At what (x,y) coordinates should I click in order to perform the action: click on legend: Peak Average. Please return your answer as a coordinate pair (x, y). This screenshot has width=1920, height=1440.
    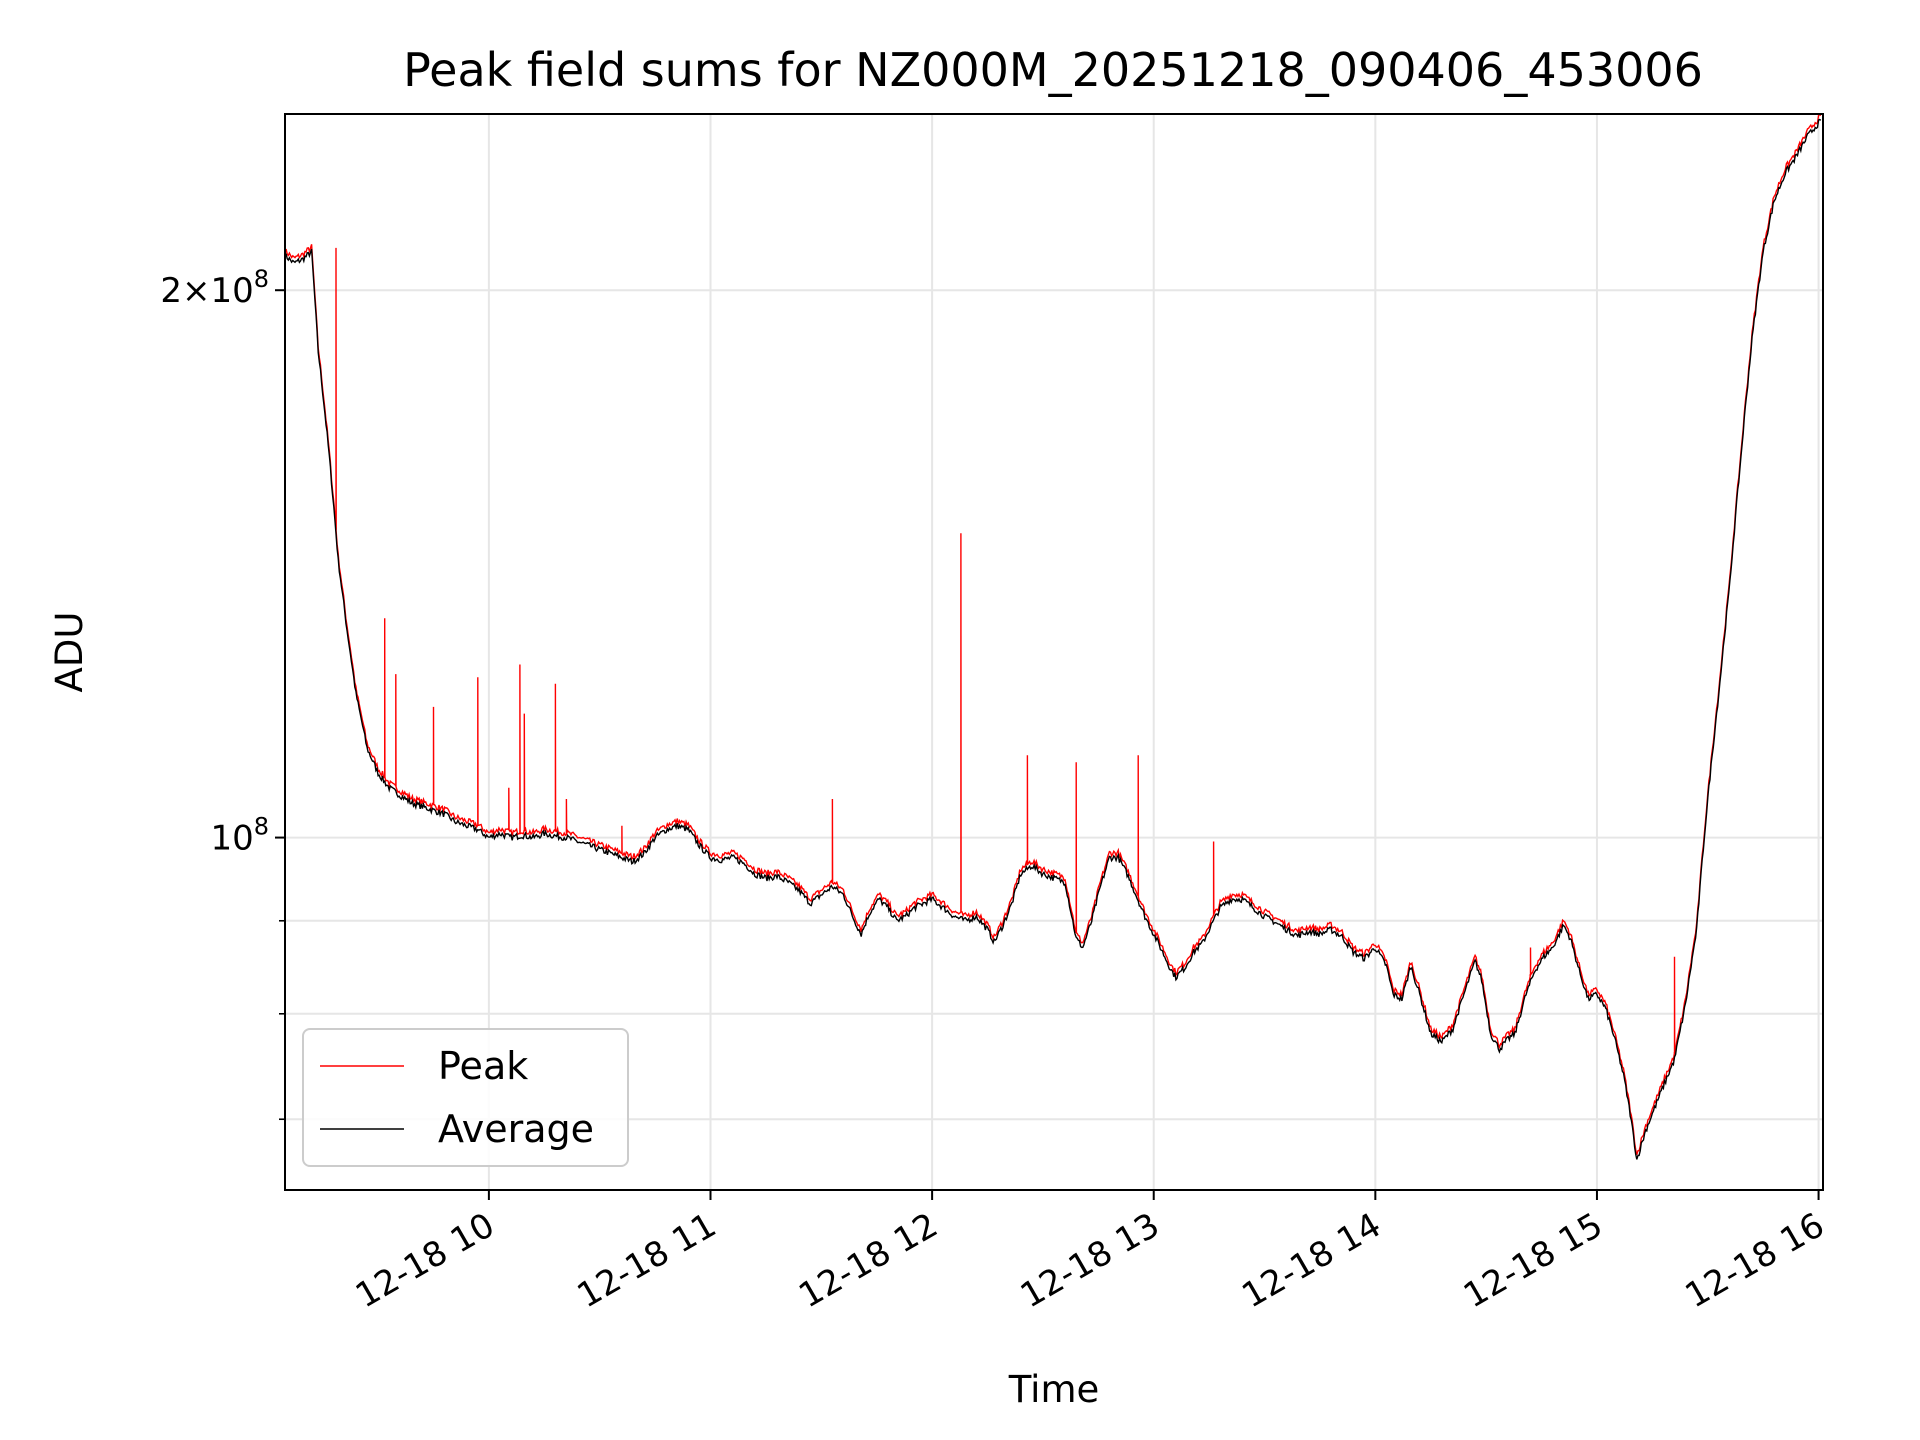
    Looking at the image, I should click on (465, 1097).